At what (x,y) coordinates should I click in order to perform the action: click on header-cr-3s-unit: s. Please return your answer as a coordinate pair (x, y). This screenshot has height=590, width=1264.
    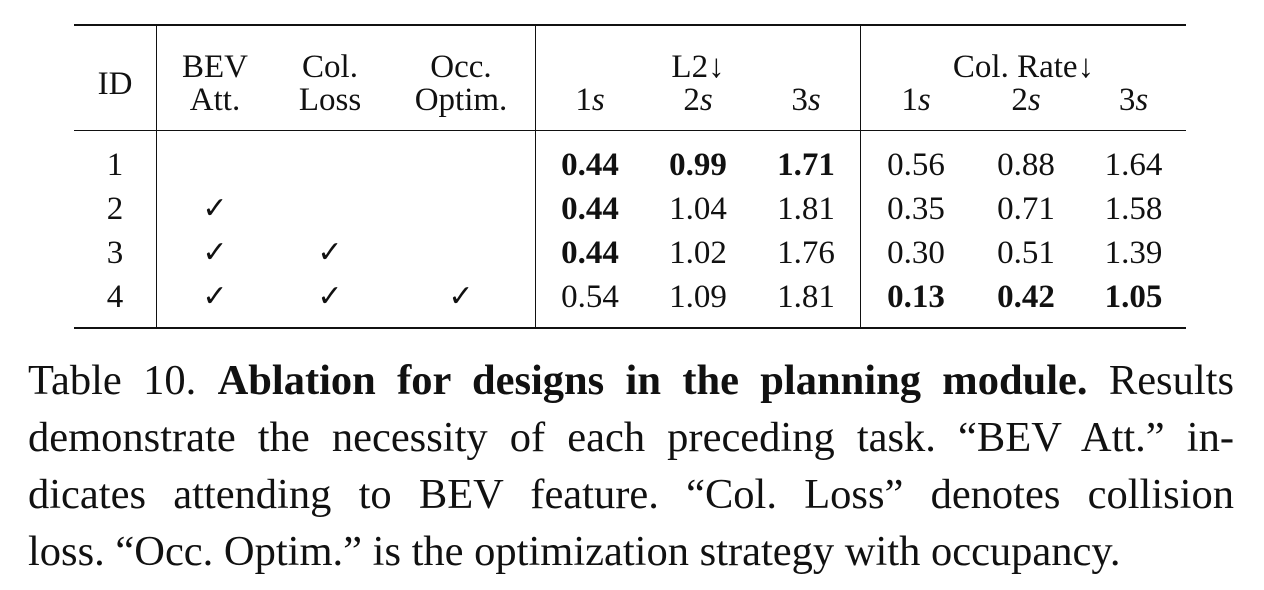
    Looking at the image, I should click on (1142, 100).